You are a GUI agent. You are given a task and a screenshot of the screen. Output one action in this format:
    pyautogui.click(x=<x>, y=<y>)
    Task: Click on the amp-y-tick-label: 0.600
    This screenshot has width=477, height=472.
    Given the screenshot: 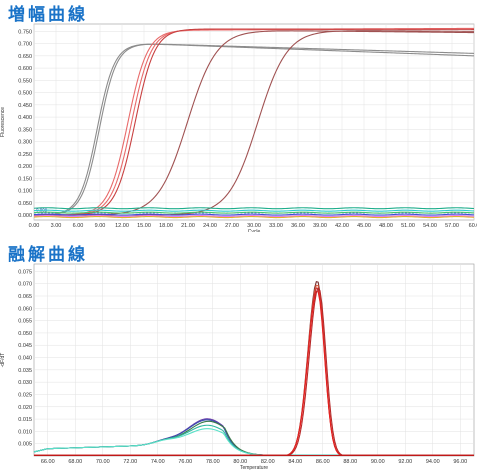 What is the action you would take?
    pyautogui.click(x=25, y=69)
    